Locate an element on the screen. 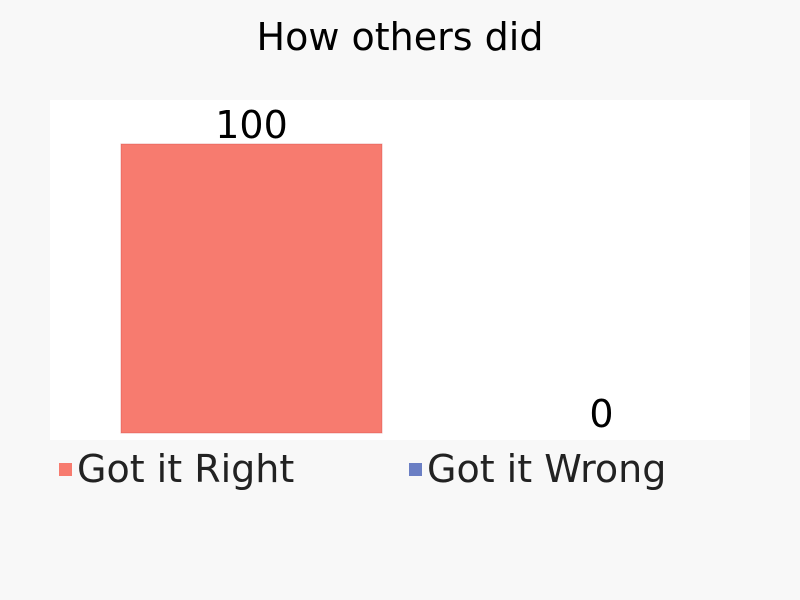 The height and width of the screenshot is (600, 800). legend-item-got-it-wrong: Got it Wrong is located at coordinates (537, 469).